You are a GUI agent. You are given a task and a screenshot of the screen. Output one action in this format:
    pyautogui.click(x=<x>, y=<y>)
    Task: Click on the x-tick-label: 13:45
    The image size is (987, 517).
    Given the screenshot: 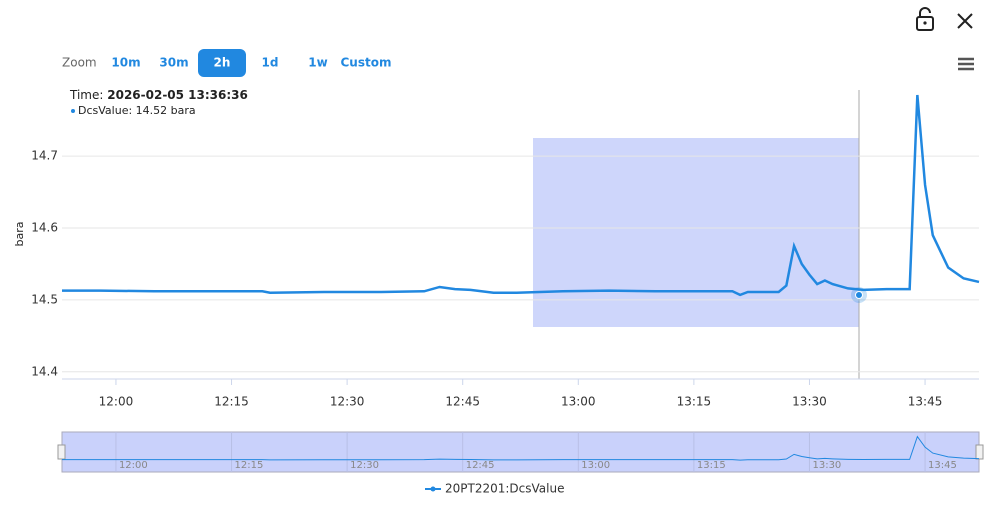 What is the action you would take?
    pyautogui.click(x=925, y=402)
    